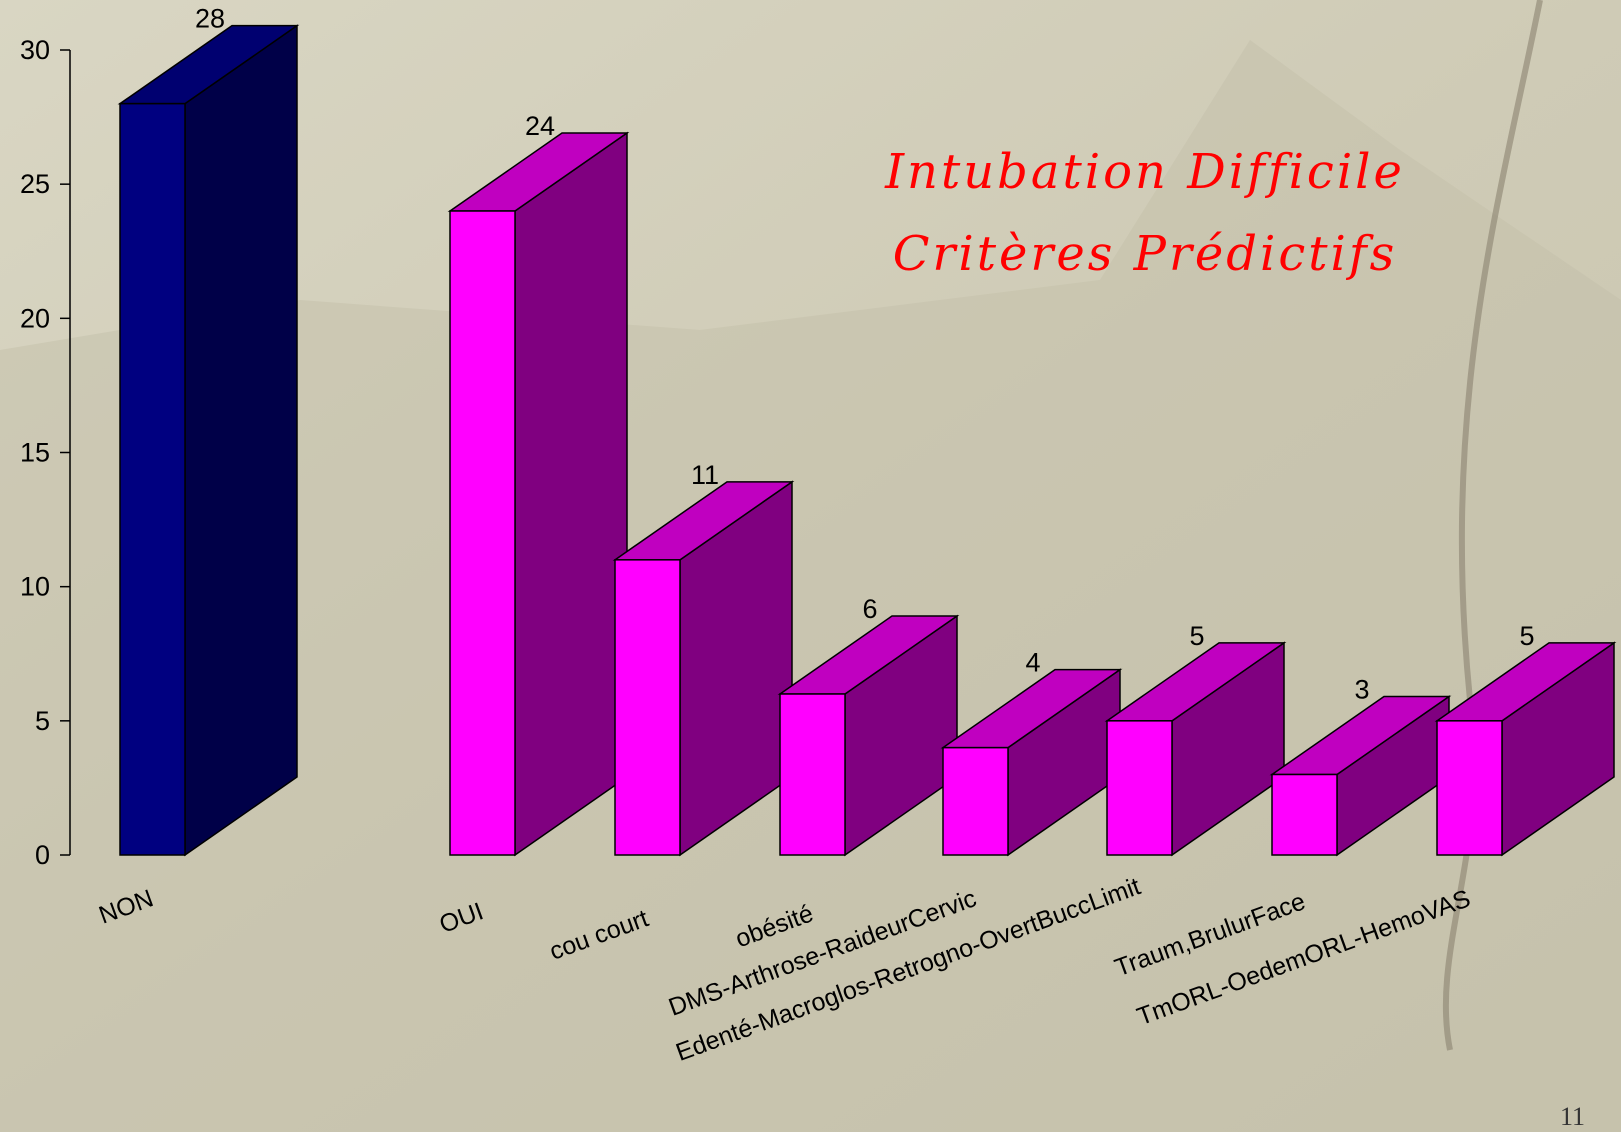 Image resolution: width=1621 pixels, height=1132 pixels. Describe the element at coordinates (1361, 690) in the screenshot. I see `value-label: 3` at that location.